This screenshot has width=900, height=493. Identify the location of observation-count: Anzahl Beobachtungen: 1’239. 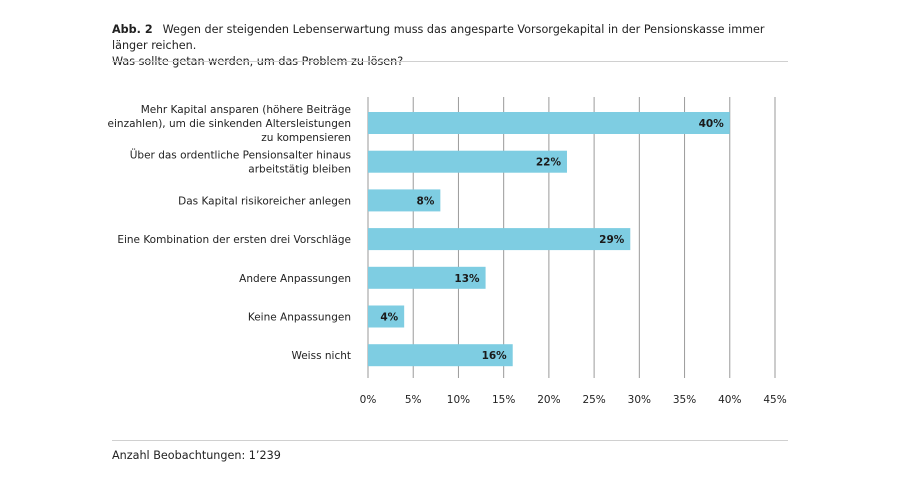
(196, 455).